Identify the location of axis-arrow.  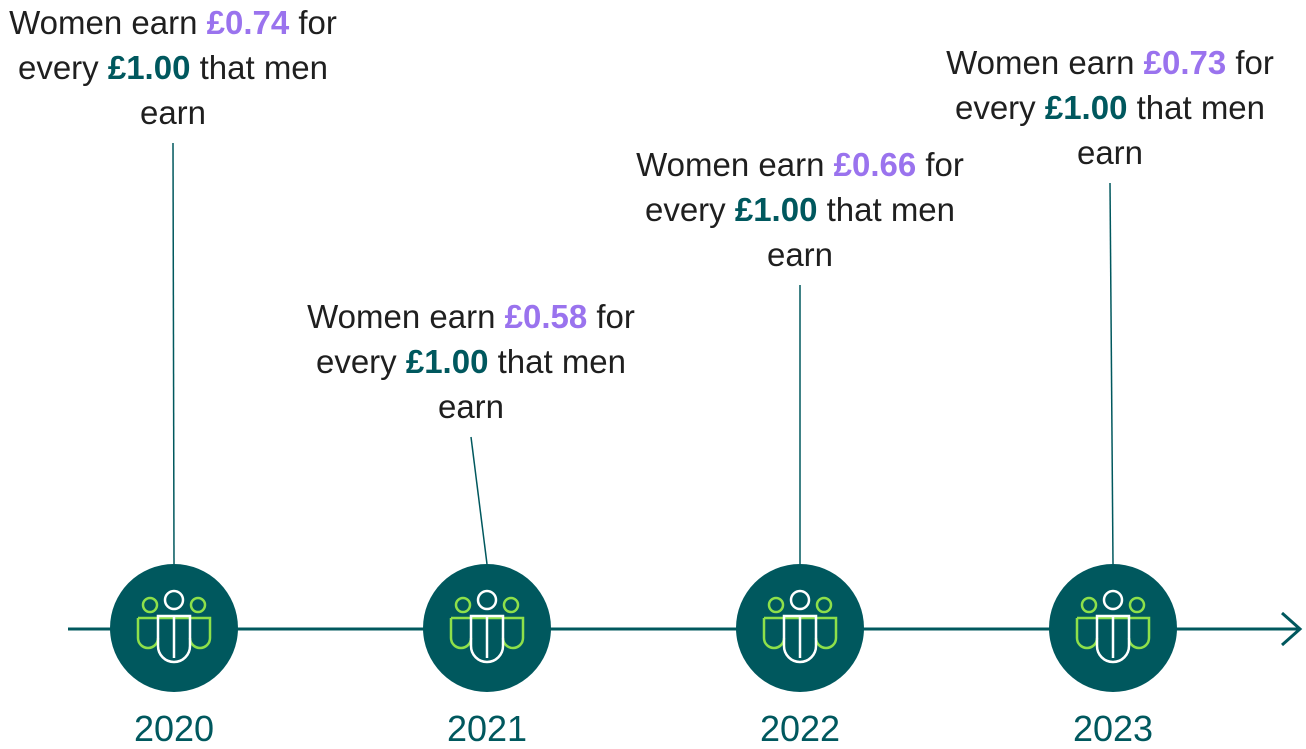
(1292, 629).